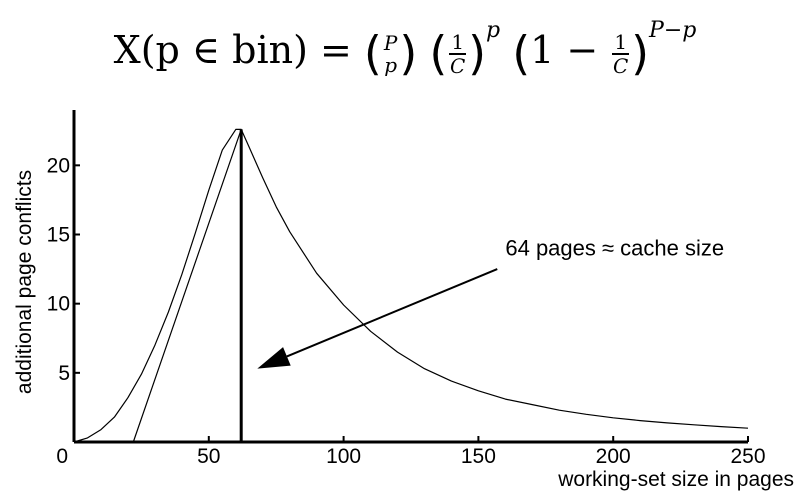 The width and height of the screenshot is (810, 501). Describe the element at coordinates (747, 456) in the screenshot. I see `x-tick-label: 250` at that location.